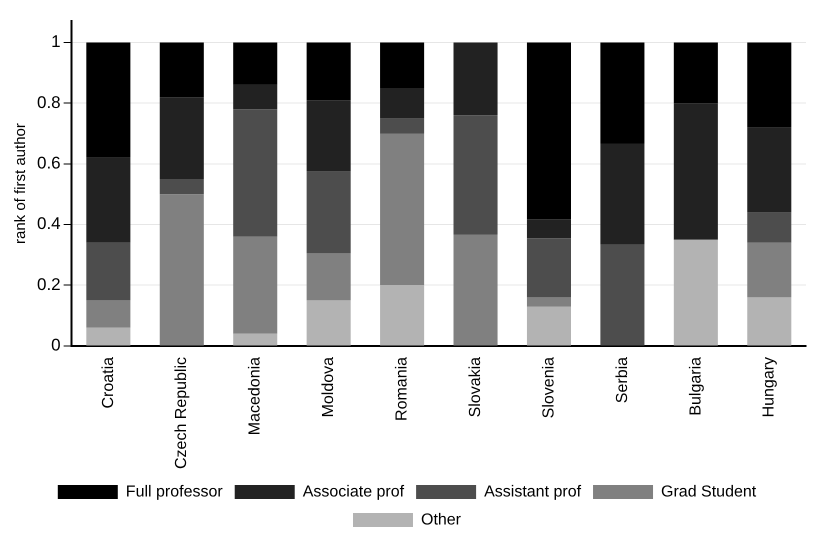  I want to click on legend-label: Full professor, so click(175, 491).